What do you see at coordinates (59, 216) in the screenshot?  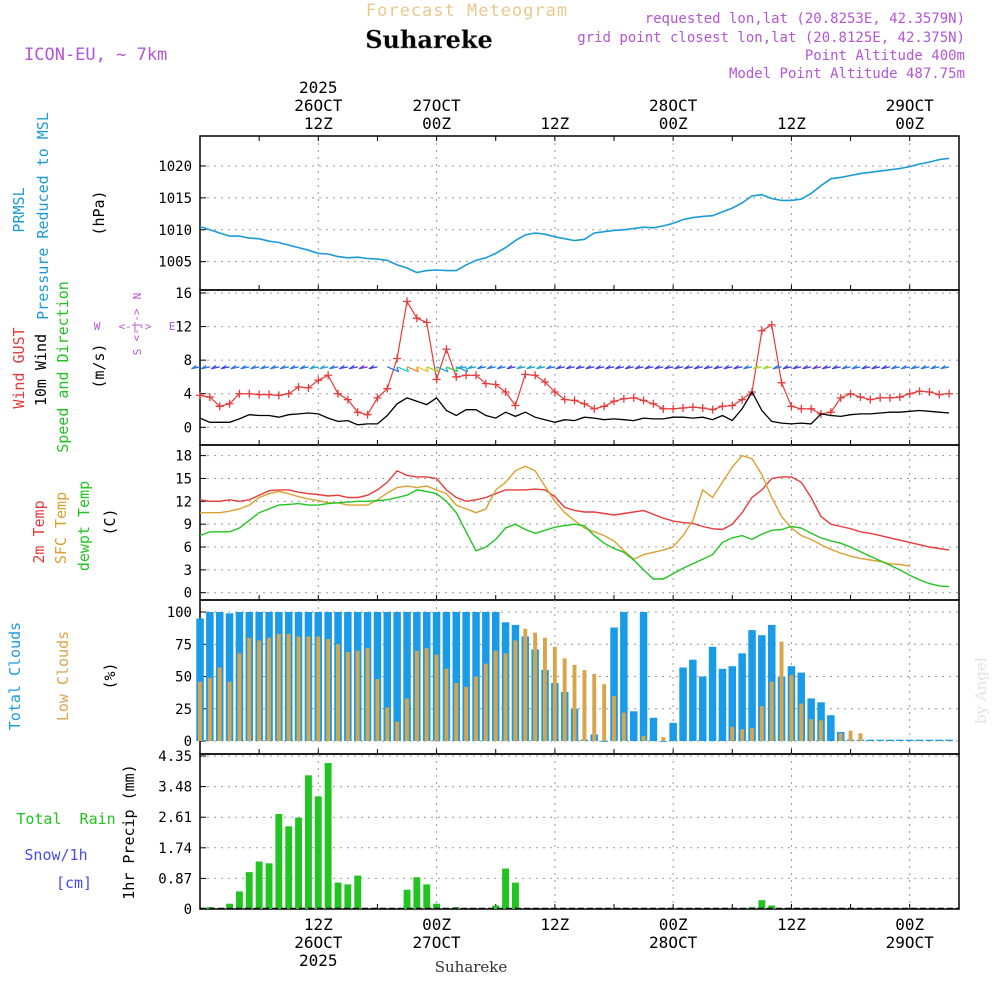 I see `pressure-labels: PRMSL Pressure Reduced to MSL (hPa)` at bounding box center [59, 216].